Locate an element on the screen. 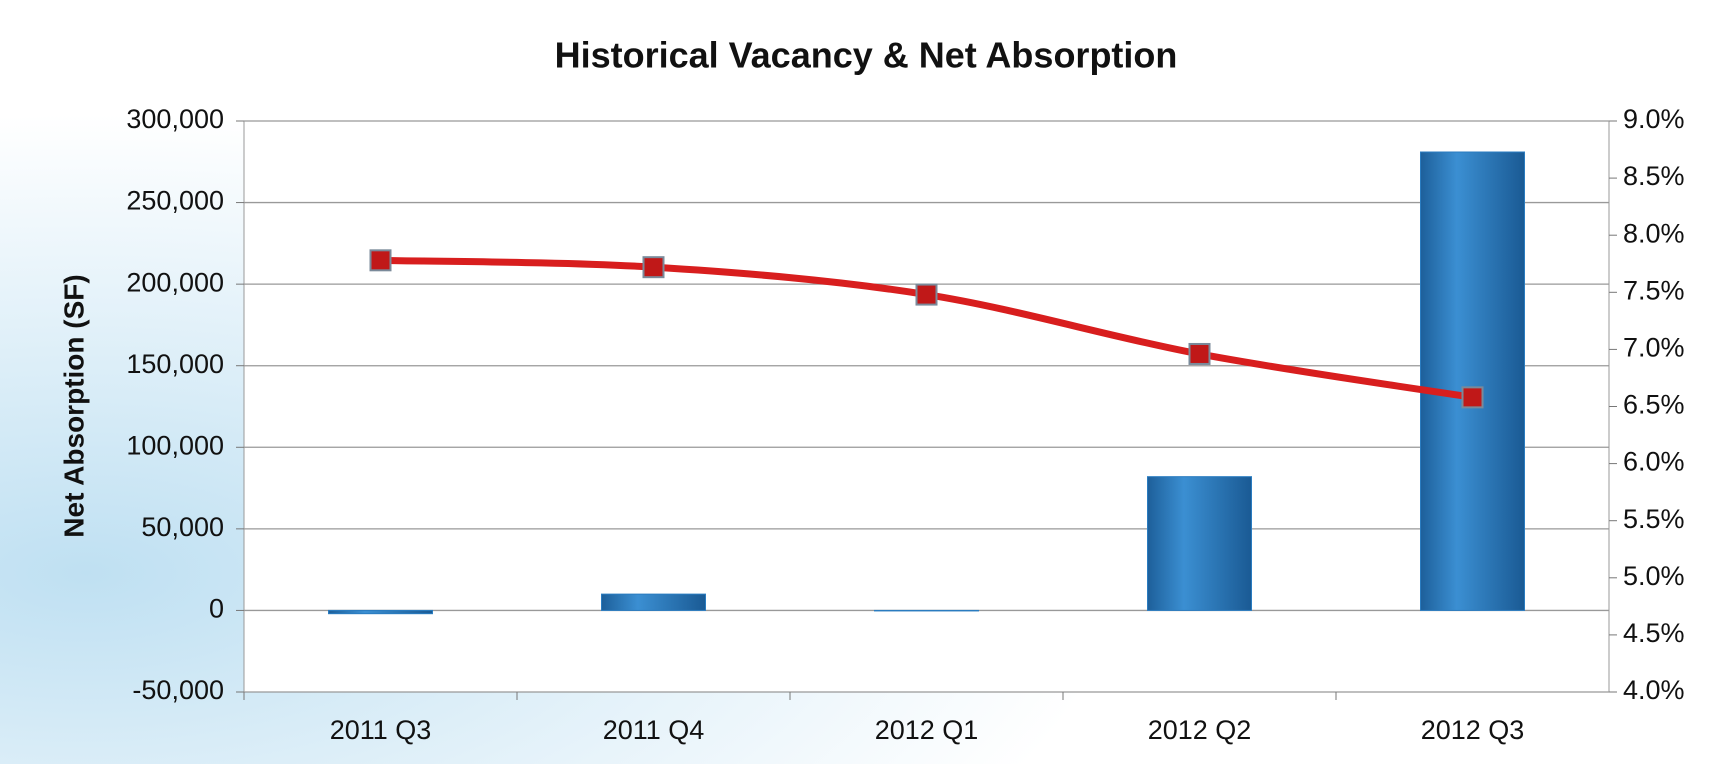  y-axis-label: Net Absorption (SF) is located at coordinates (73, 405).